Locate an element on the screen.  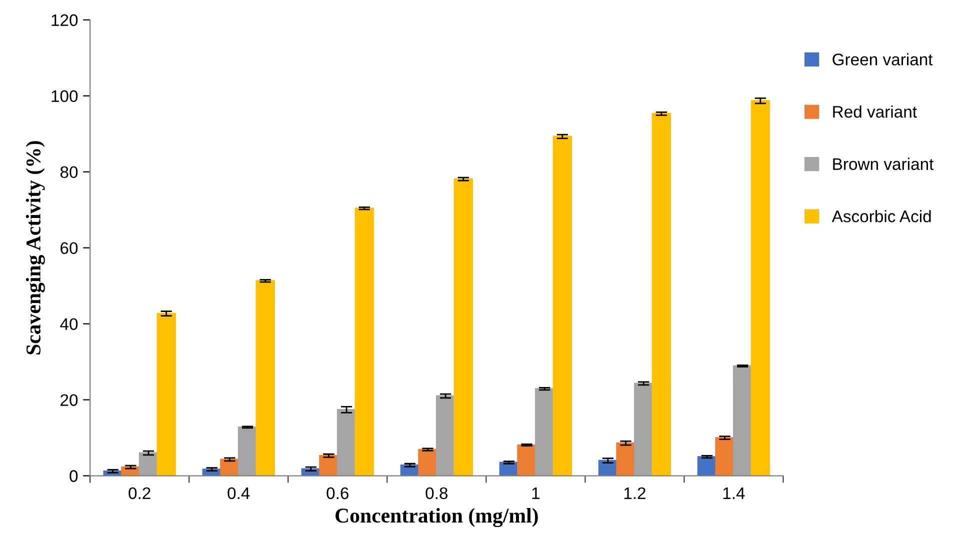
x-tick-label: 1 is located at coordinates (536, 493).